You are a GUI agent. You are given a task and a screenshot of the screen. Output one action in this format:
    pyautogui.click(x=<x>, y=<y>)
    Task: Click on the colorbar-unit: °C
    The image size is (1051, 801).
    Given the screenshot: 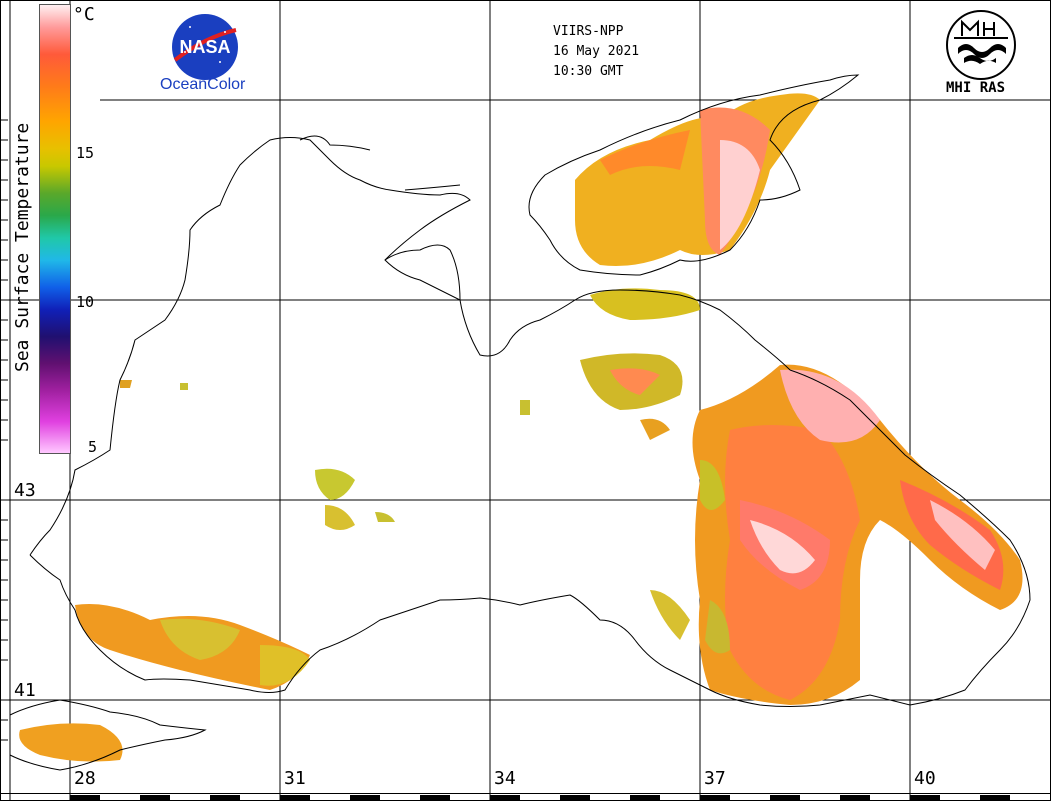 What is the action you would take?
    pyautogui.click(x=84, y=14)
    